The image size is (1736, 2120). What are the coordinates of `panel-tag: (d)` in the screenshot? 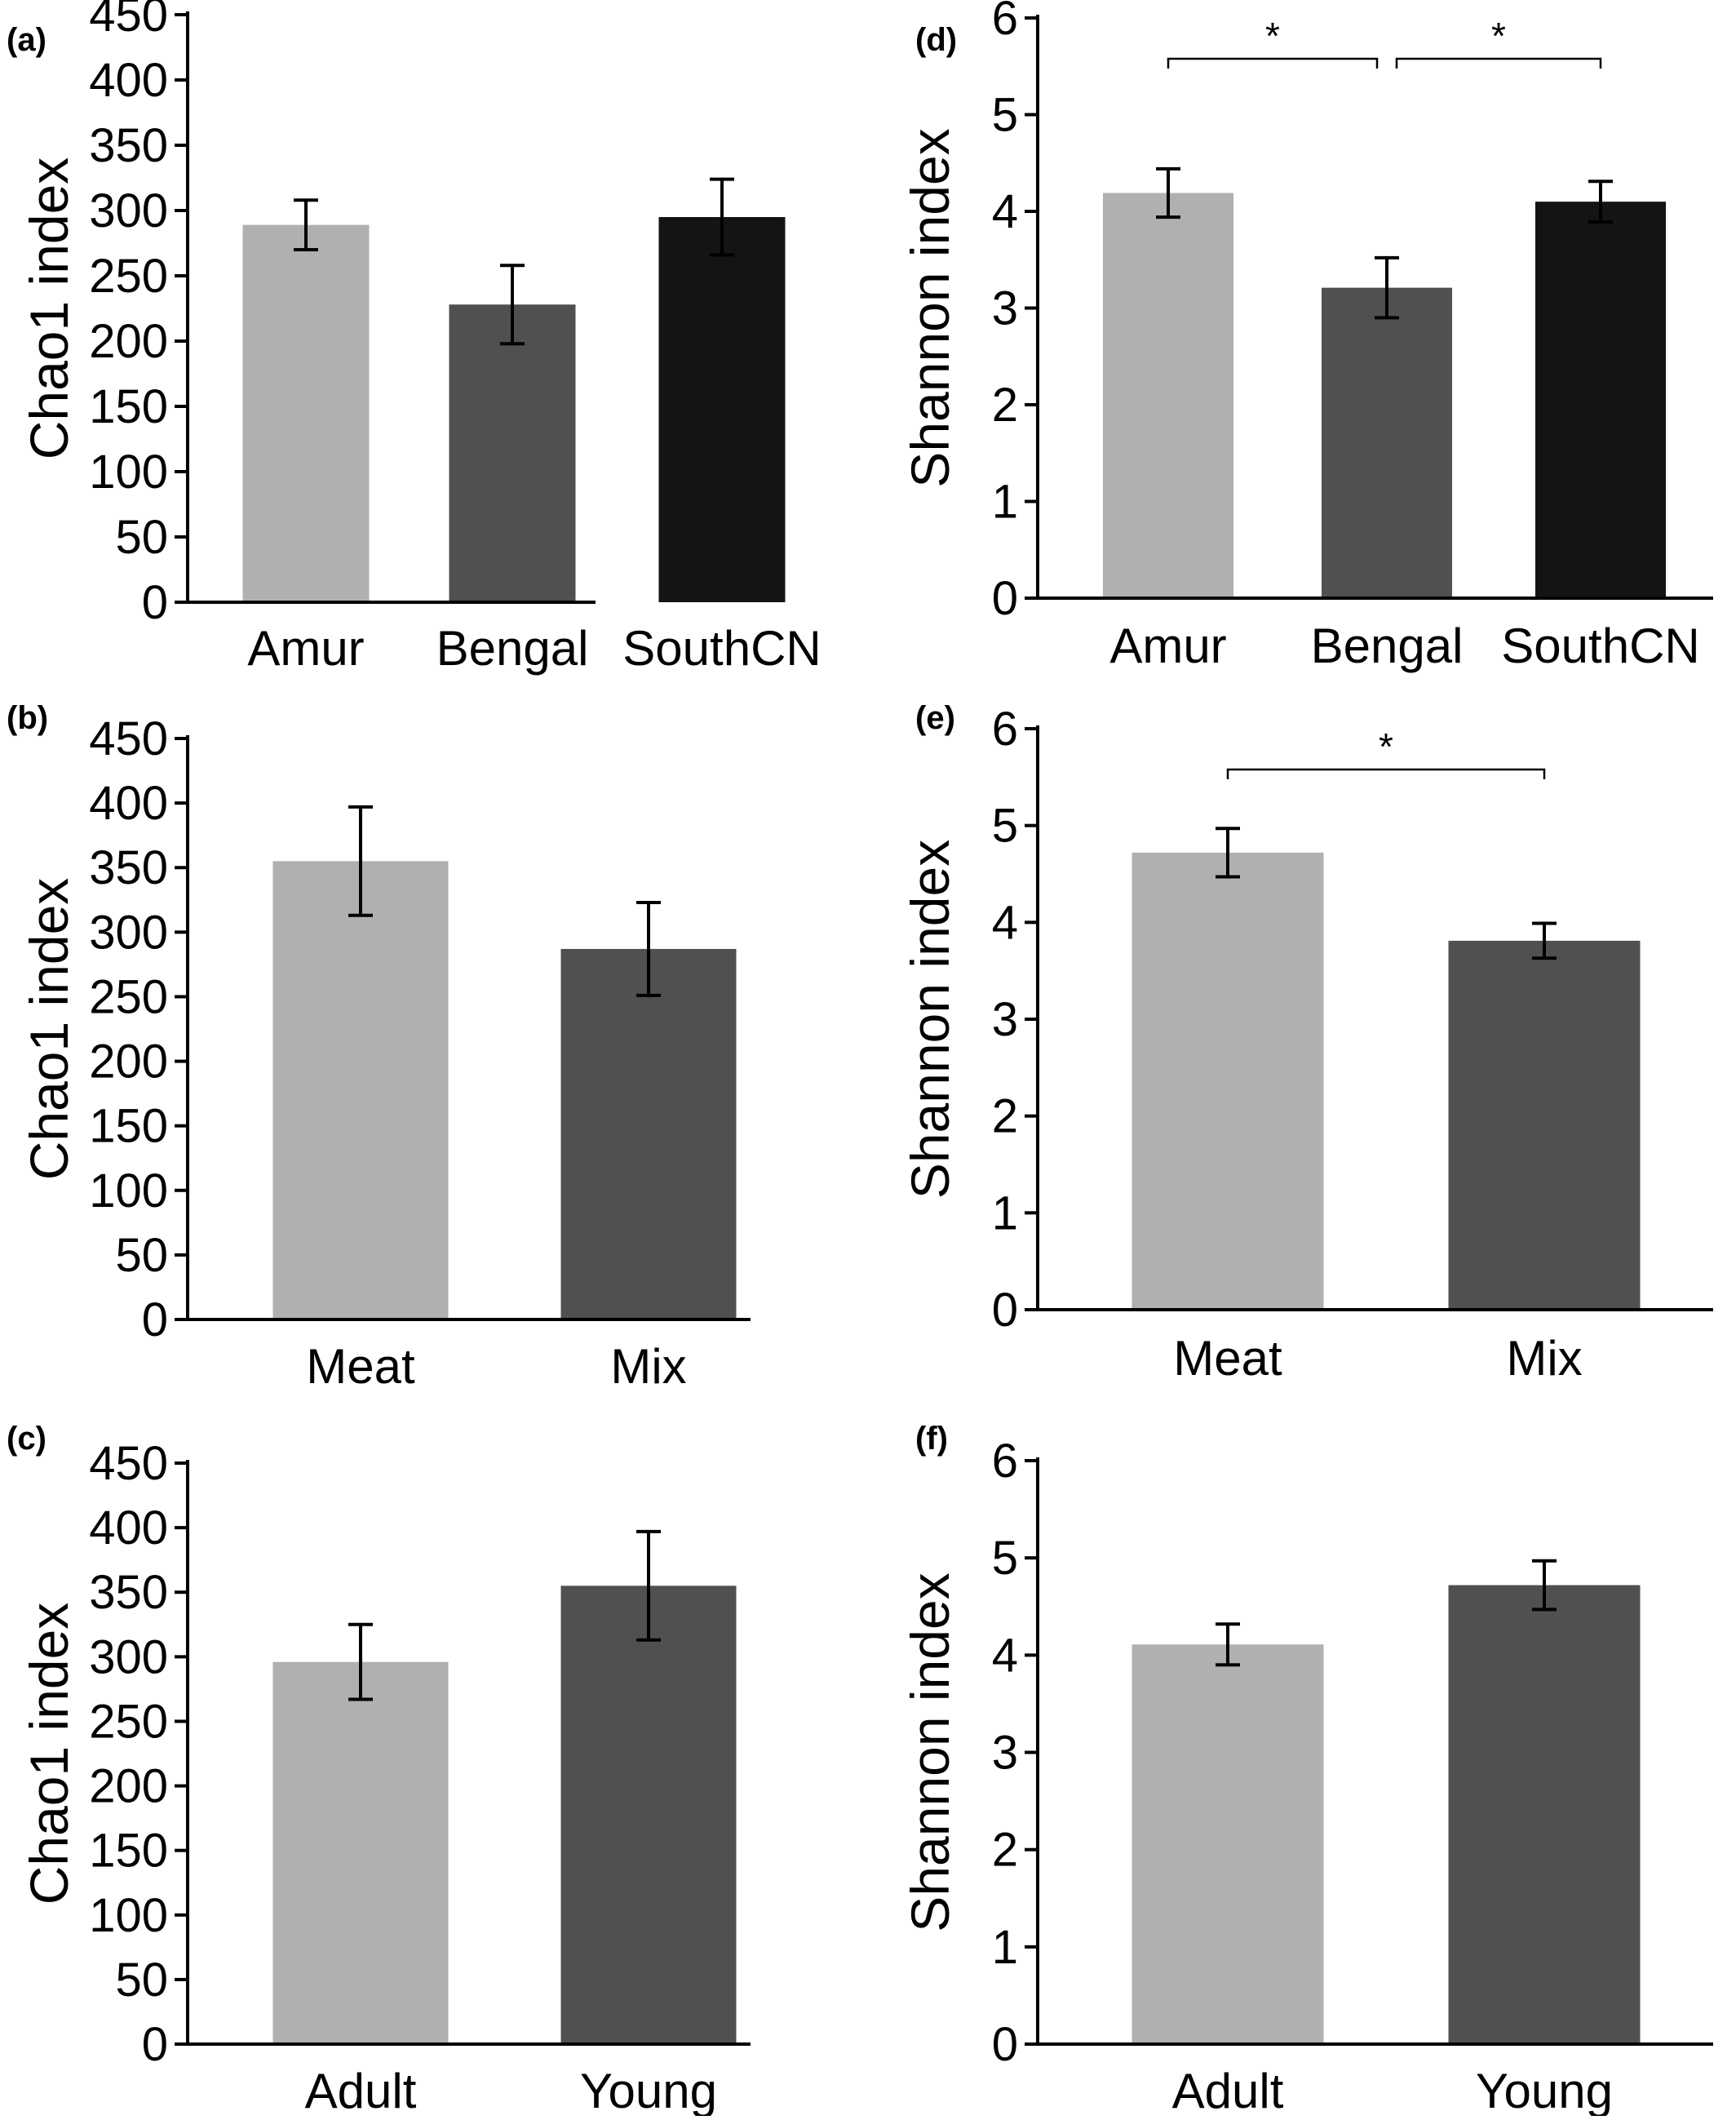 It's located at (936, 40).